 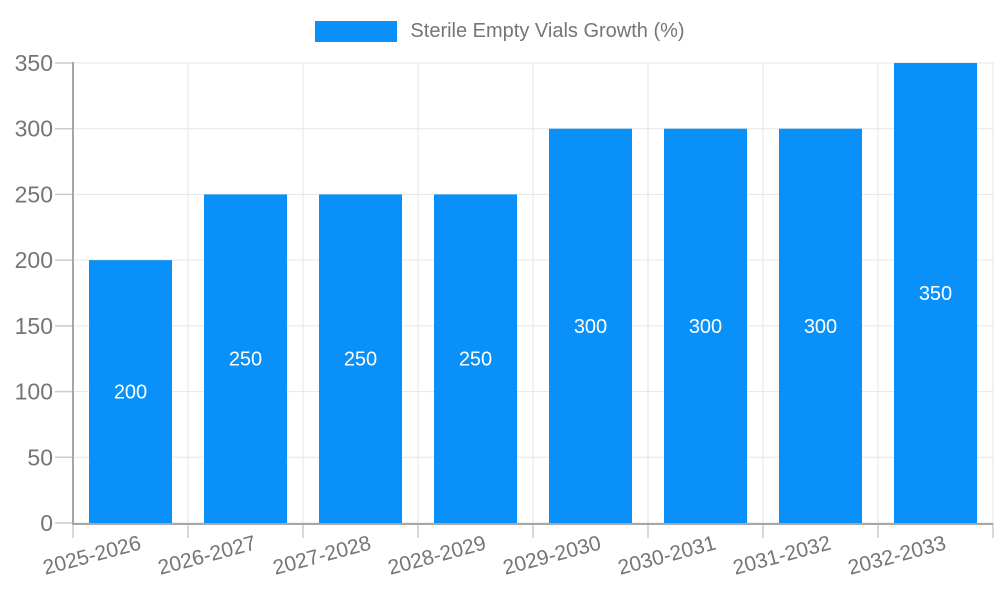 I want to click on bar-value-label: 200, so click(x=130, y=393).